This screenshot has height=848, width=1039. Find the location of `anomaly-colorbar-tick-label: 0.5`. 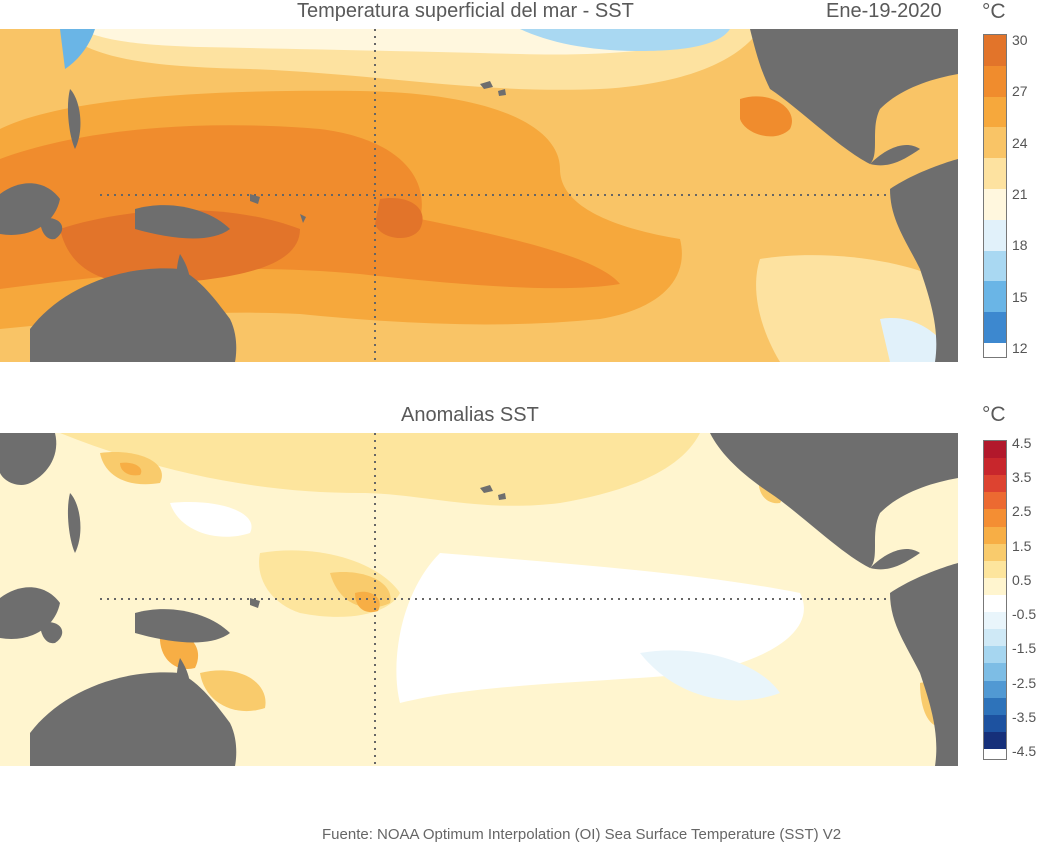

anomaly-colorbar-tick-label: 0.5 is located at coordinates (1022, 579).